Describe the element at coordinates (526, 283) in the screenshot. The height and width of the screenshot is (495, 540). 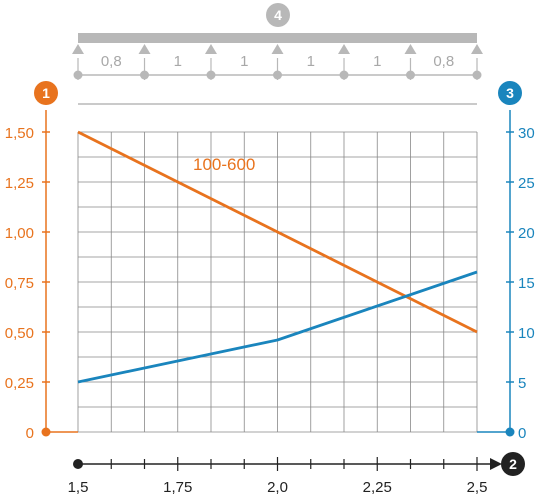
I see `right-axis-tick-label: 15` at that location.